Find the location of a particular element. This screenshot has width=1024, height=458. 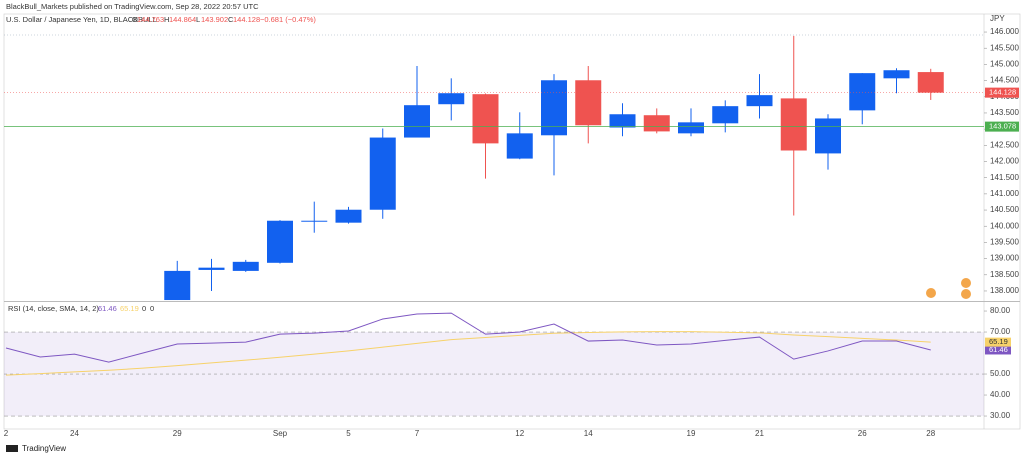

y-tick-label: 145.500 is located at coordinates (1004, 47).